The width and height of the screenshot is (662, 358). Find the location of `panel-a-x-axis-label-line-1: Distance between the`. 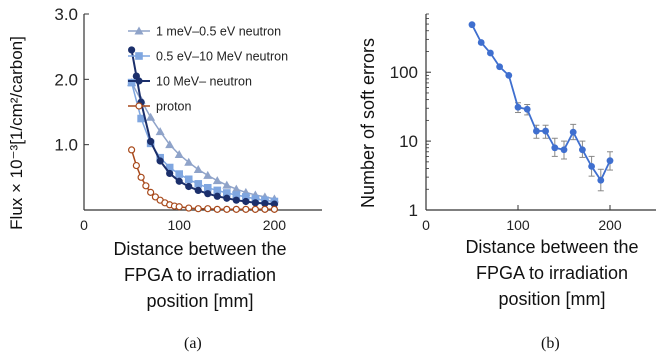

panel-a-x-axis-label-line-1: Distance between the is located at coordinates (199, 249).